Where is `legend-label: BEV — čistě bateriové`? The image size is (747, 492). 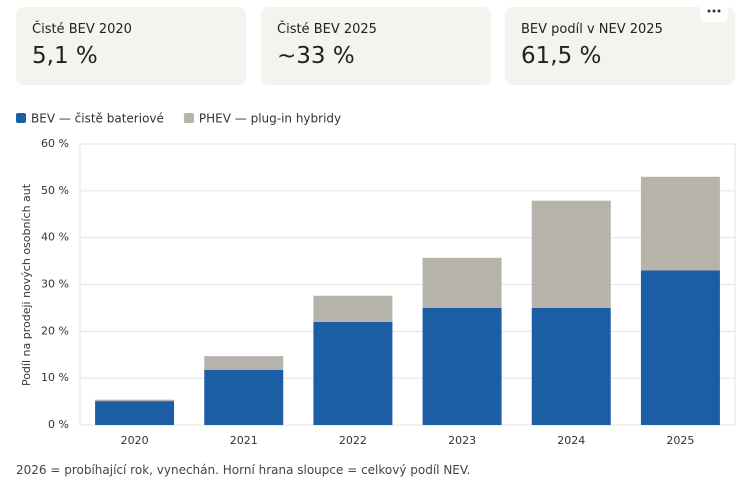 legend-label: BEV — čistě bateriové is located at coordinates (97, 119).